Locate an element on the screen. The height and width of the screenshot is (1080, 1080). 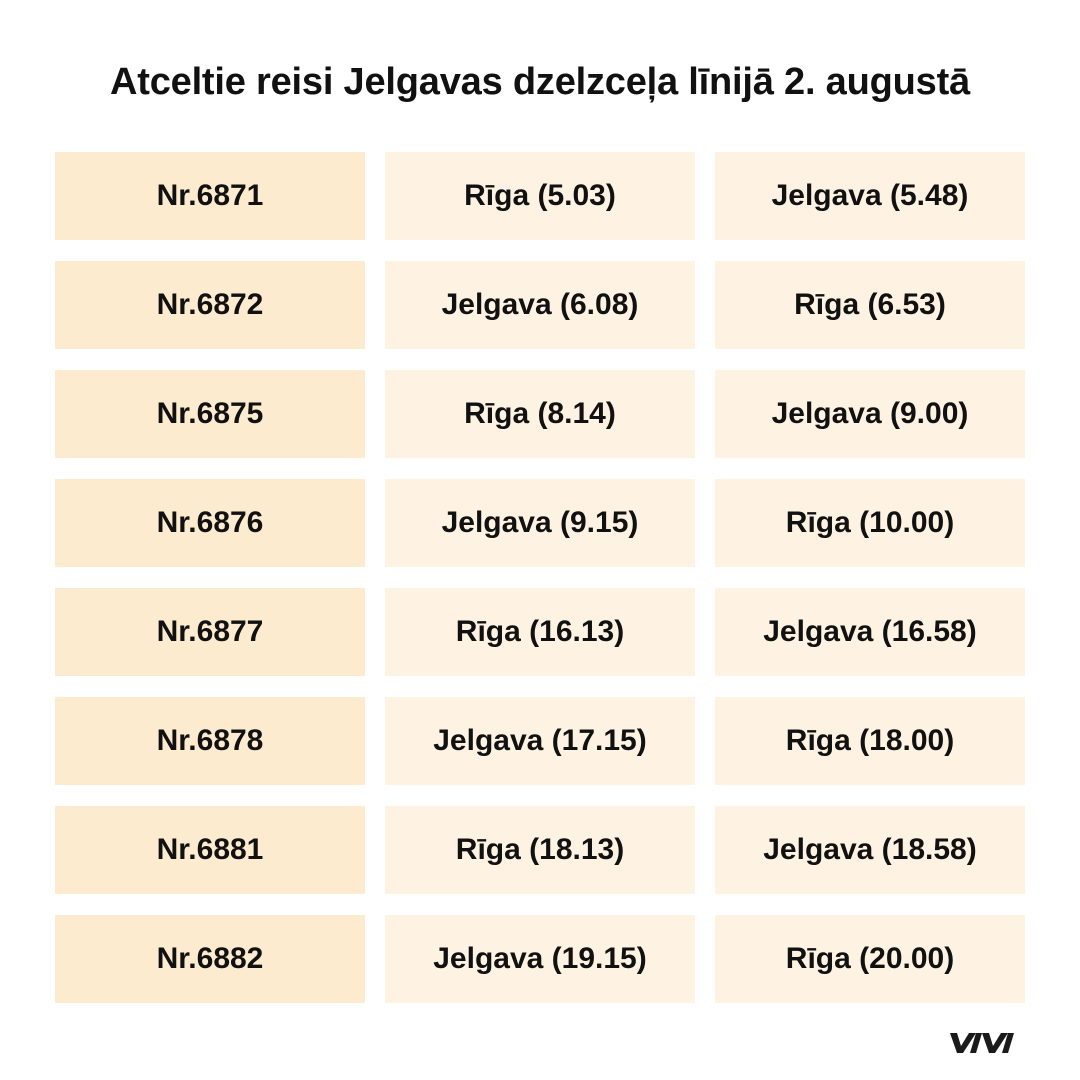
train-number-cell: Nr.6871 is located at coordinates (210, 196).